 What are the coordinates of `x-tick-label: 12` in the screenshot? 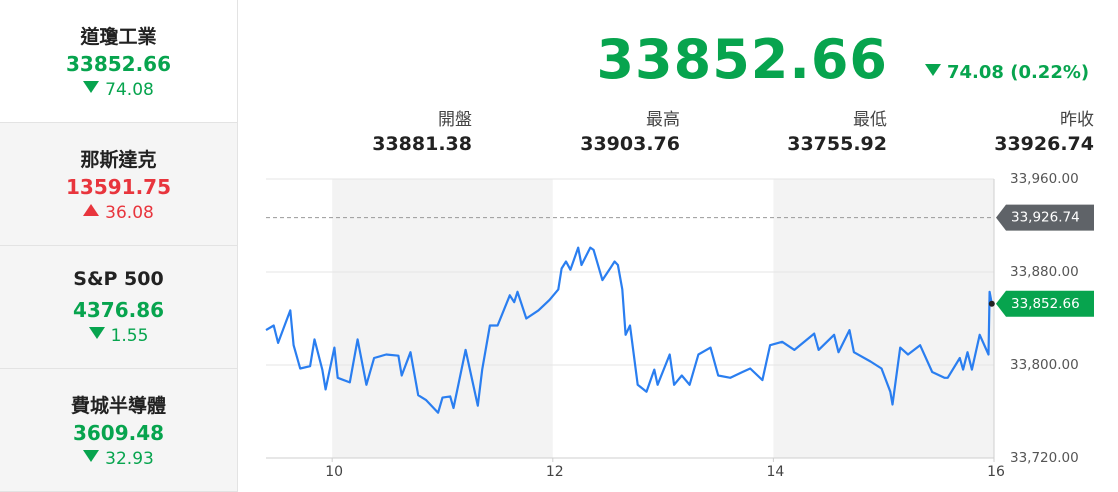 It's located at (555, 472).